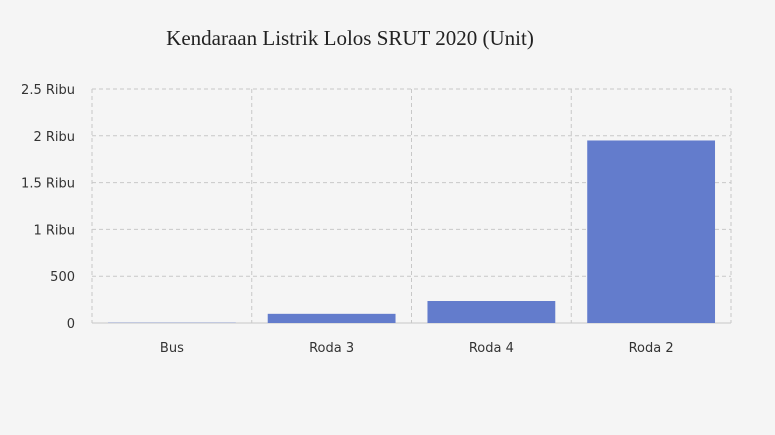 The image size is (775, 435). Describe the element at coordinates (651, 348) in the screenshot. I see `x-tick-label: Roda 2` at that location.